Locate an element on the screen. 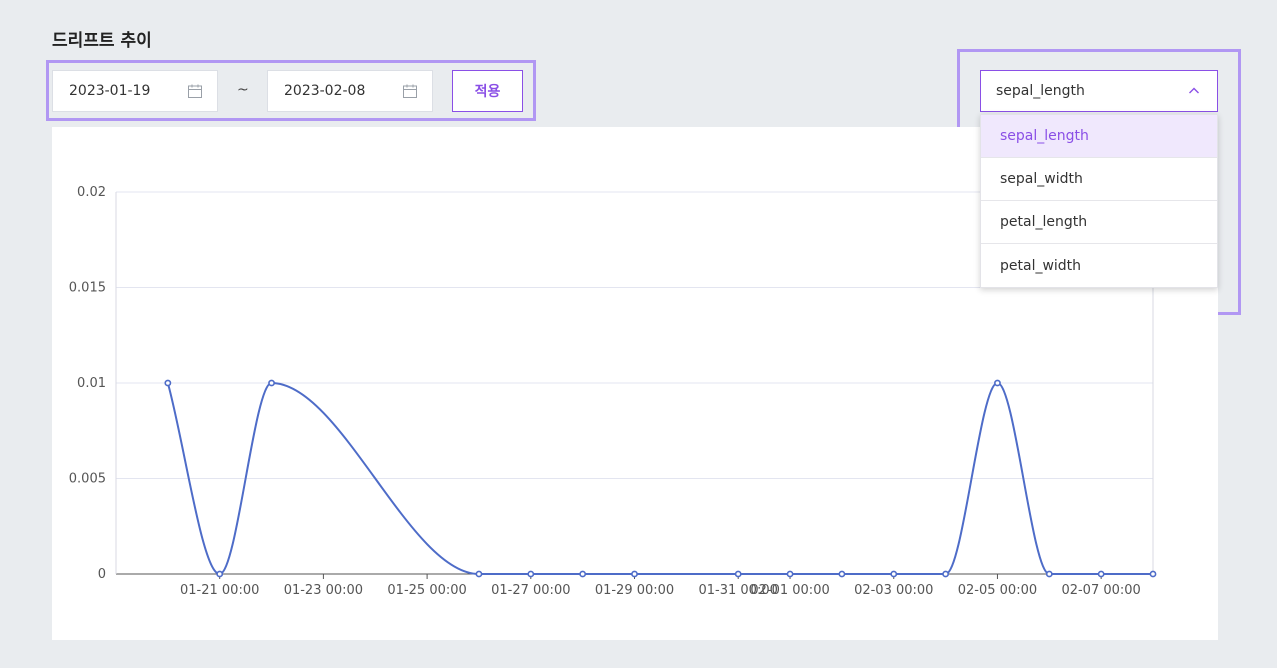  x-tick-label: 01-25 00:00 is located at coordinates (426, 590).